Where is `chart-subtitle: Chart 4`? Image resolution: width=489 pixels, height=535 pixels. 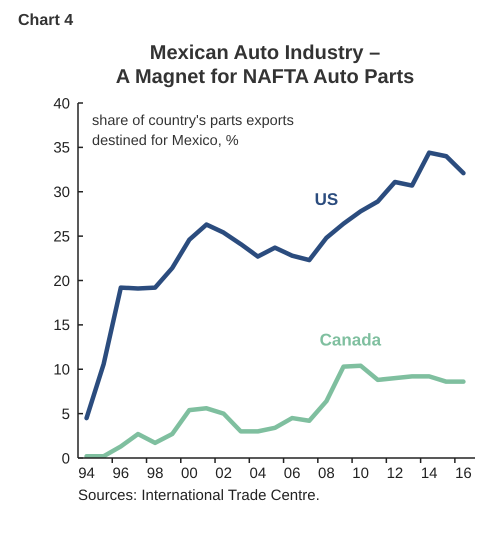
chart-subtitle: Chart 4 is located at coordinates (46, 20).